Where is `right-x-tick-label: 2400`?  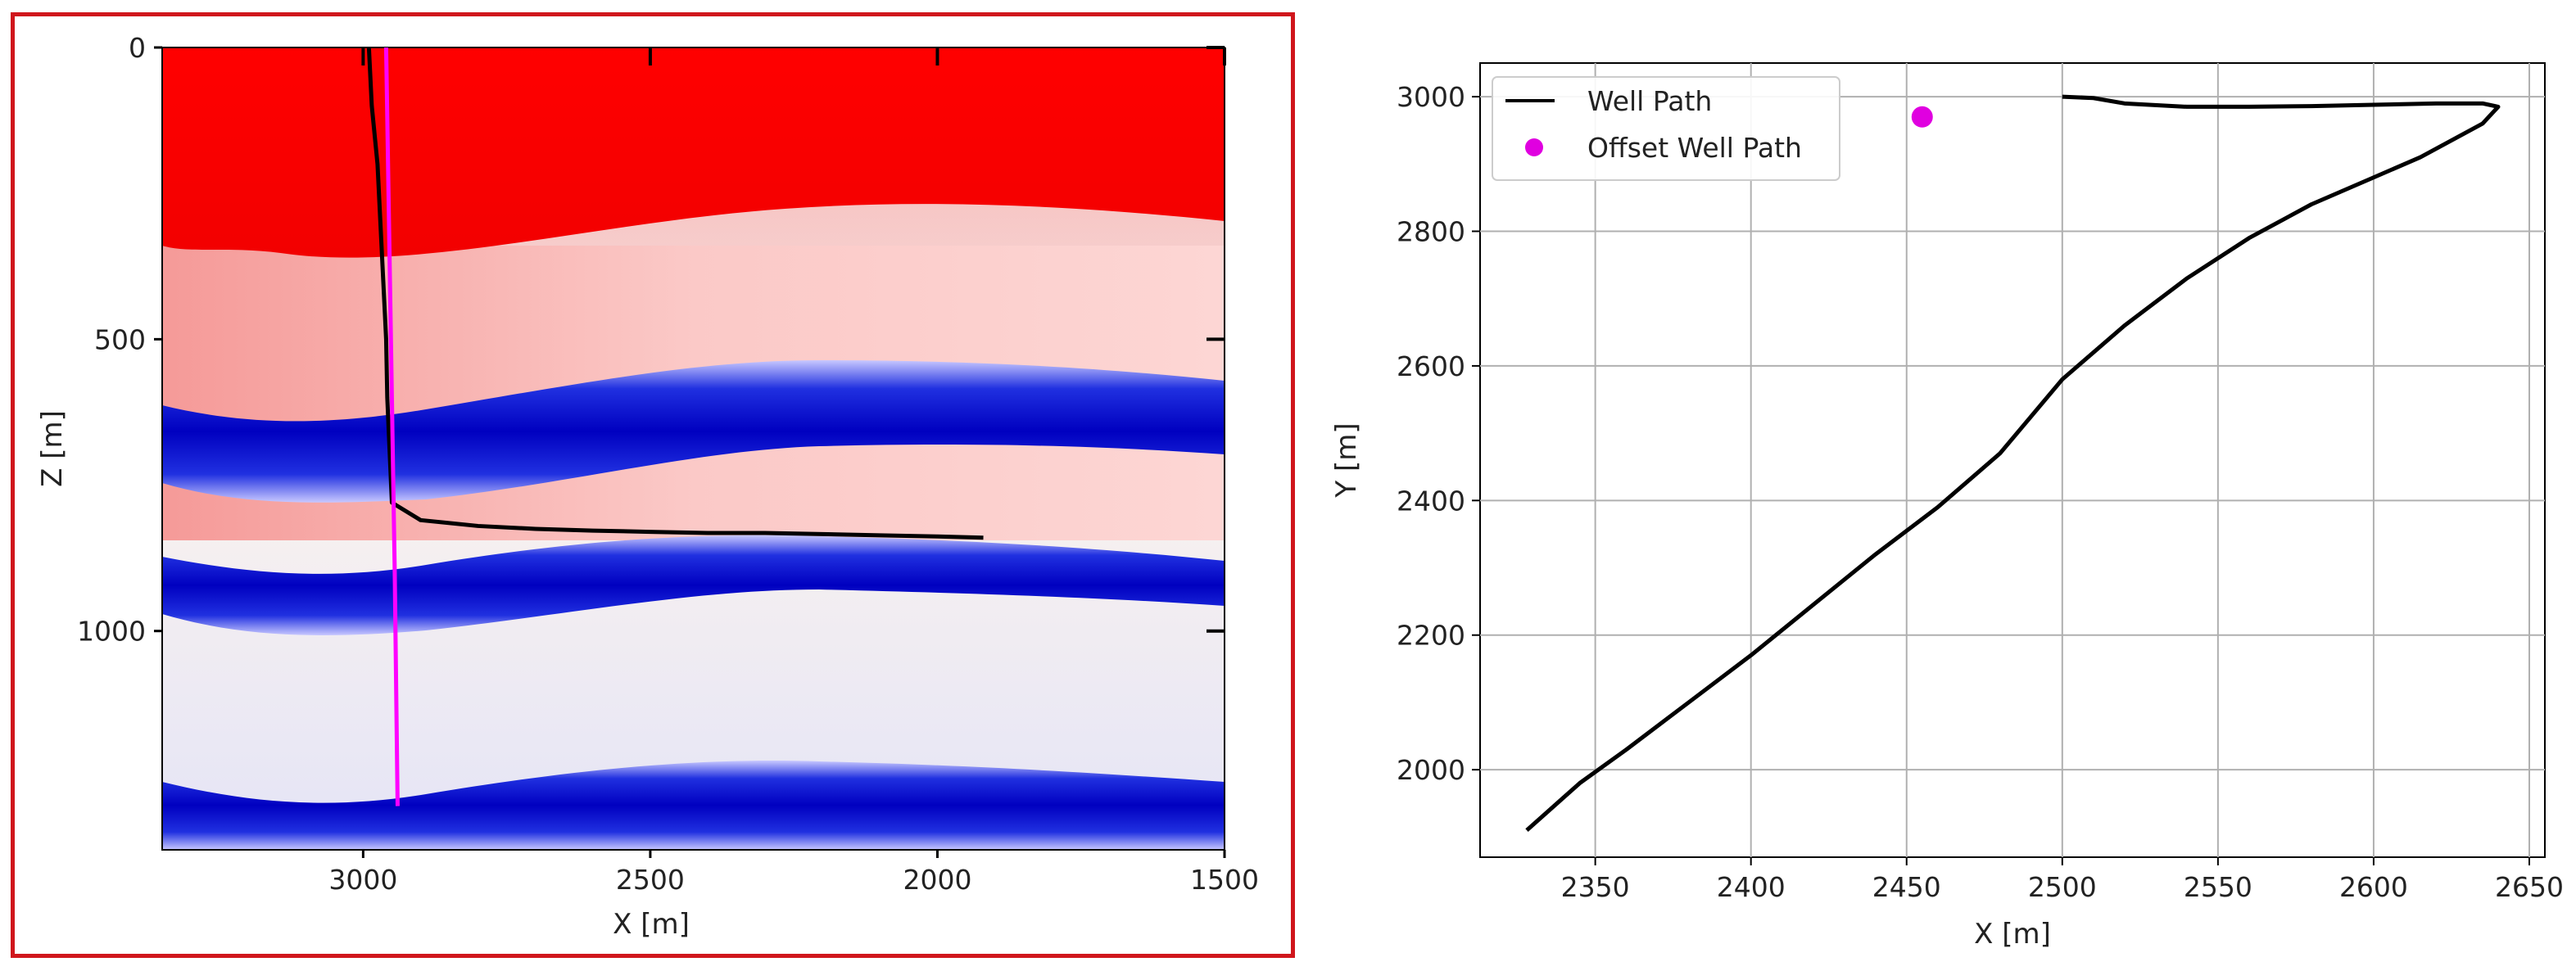 right-x-tick-label: 2400 is located at coordinates (1751, 887).